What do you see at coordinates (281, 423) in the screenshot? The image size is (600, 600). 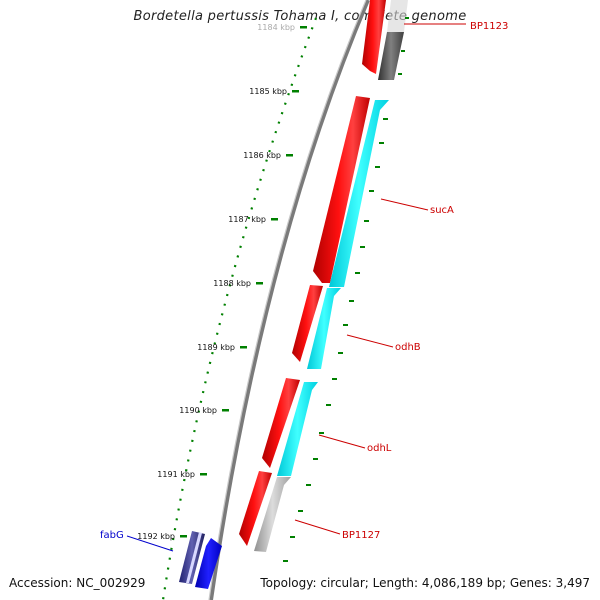 I see `gene-odhL-forward-arrow` at bounding box center [281, 423].